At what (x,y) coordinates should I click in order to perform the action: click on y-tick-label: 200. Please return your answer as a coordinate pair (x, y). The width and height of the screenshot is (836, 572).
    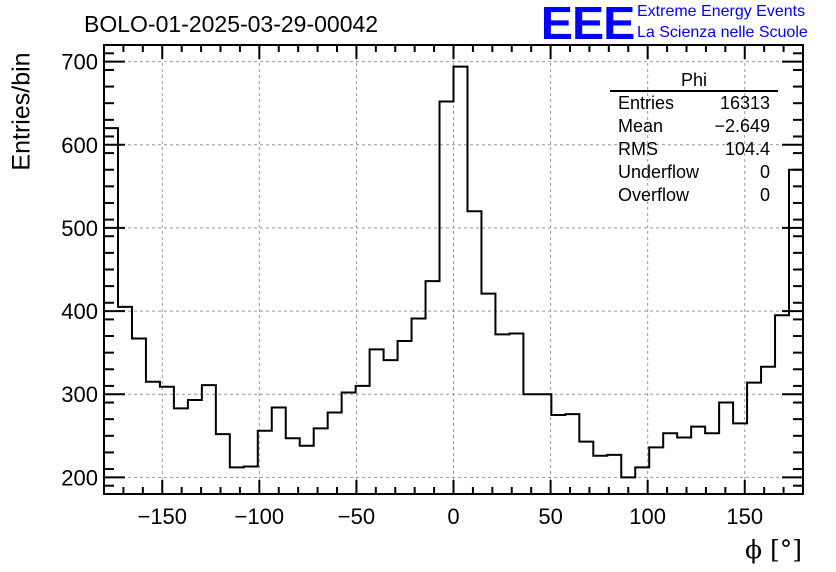
    Looking at the image, I should click on (79, 477).